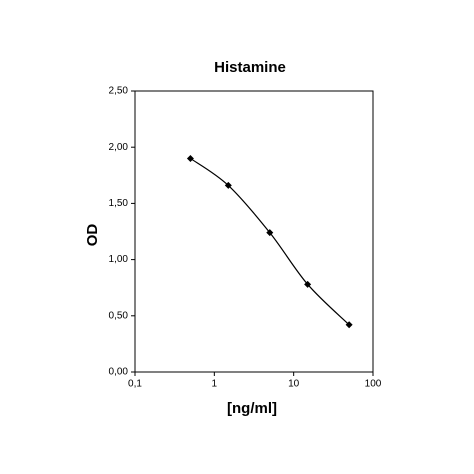 The width and height of the screenshot is (474, 474). Describe the element at coordinates (252, 408) in the screenshot. I see `x-axis-label: [ng/ml]` at that location.